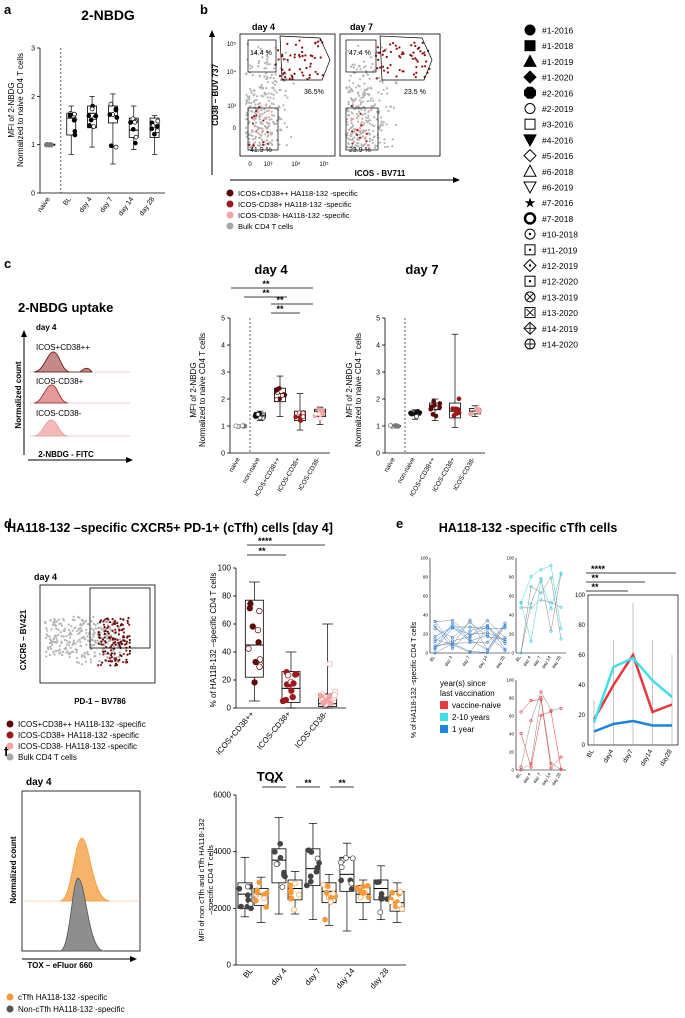  I want to click on panel-b-day7-gate-label: 23.9 %, so click(360, 150).